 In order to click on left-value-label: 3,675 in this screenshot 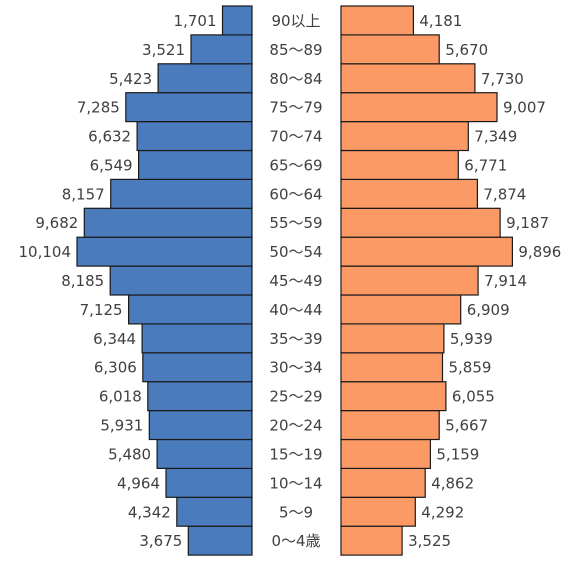, I will do `click(160, 541)`.